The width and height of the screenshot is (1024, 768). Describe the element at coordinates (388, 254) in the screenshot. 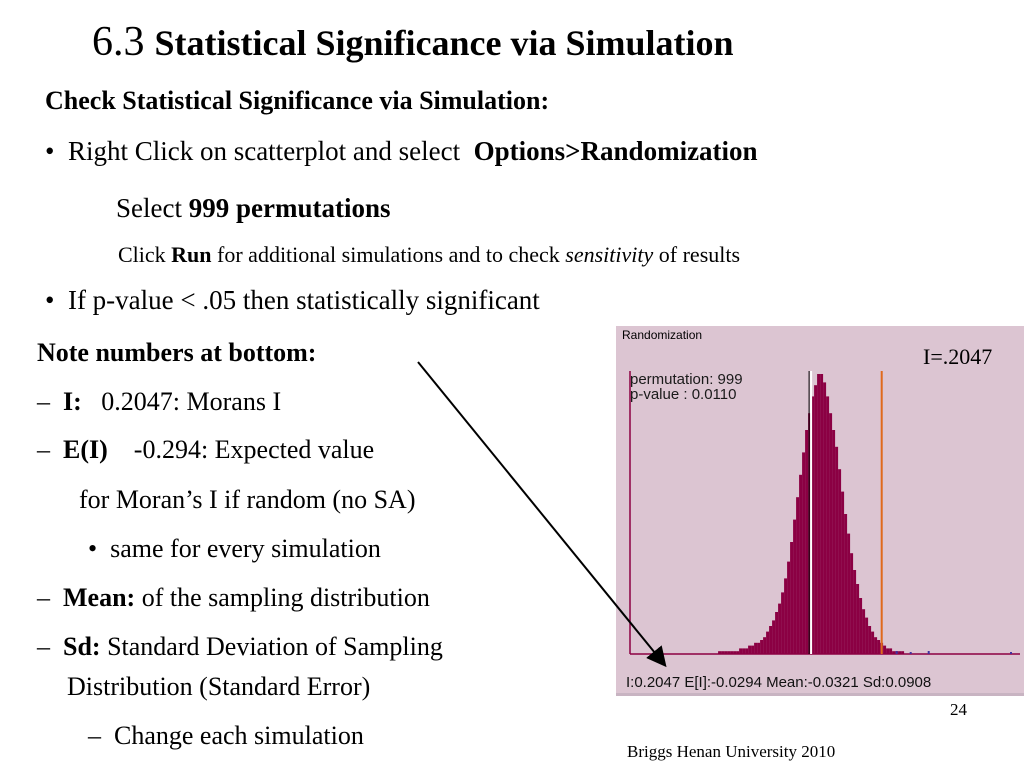

I see `click-middle: for additional simulations and to check` at that location.